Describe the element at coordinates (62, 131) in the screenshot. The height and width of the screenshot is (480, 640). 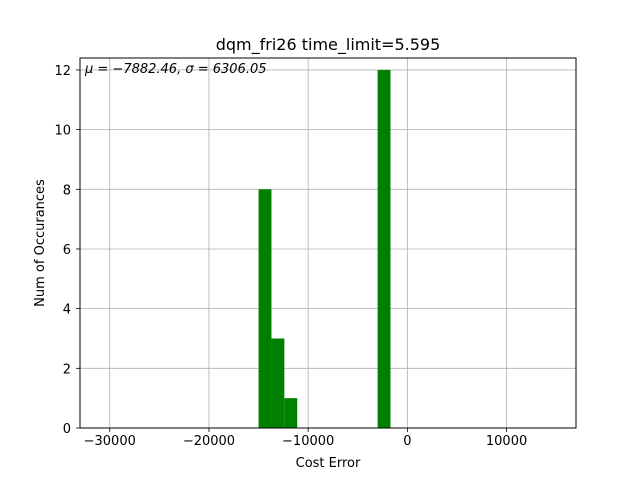
I see `y-tick-label: 10` at that location.